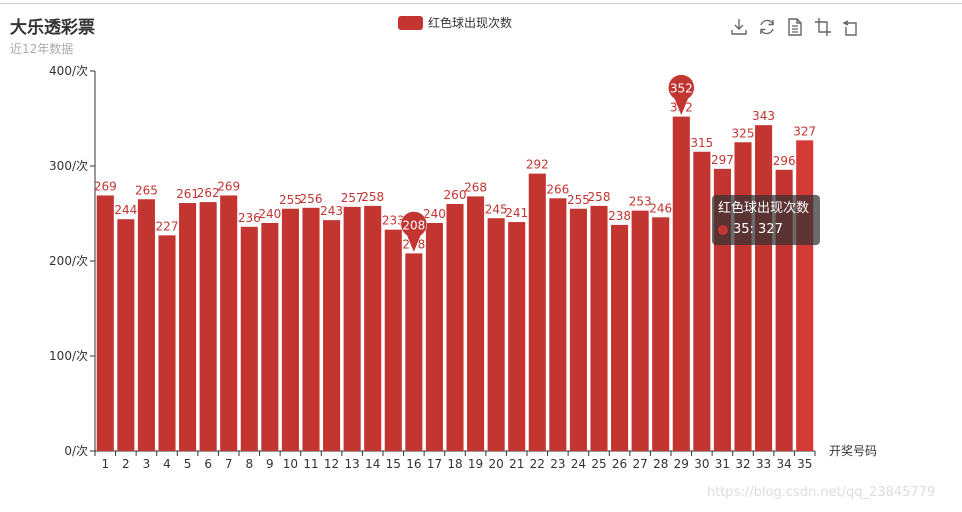  I want to click on tooltip: 红色球出现次数 35: 327, so click(766, 220).